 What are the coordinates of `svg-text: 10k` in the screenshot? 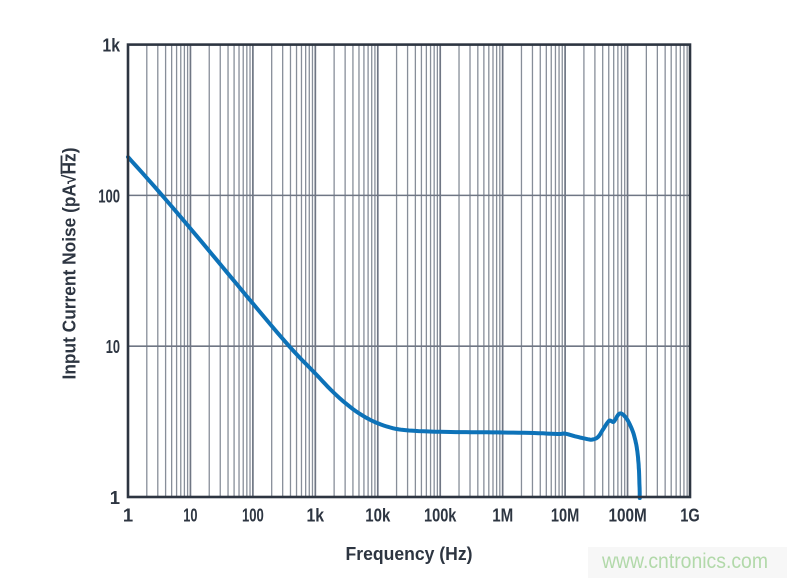 It's located at (378, 514).